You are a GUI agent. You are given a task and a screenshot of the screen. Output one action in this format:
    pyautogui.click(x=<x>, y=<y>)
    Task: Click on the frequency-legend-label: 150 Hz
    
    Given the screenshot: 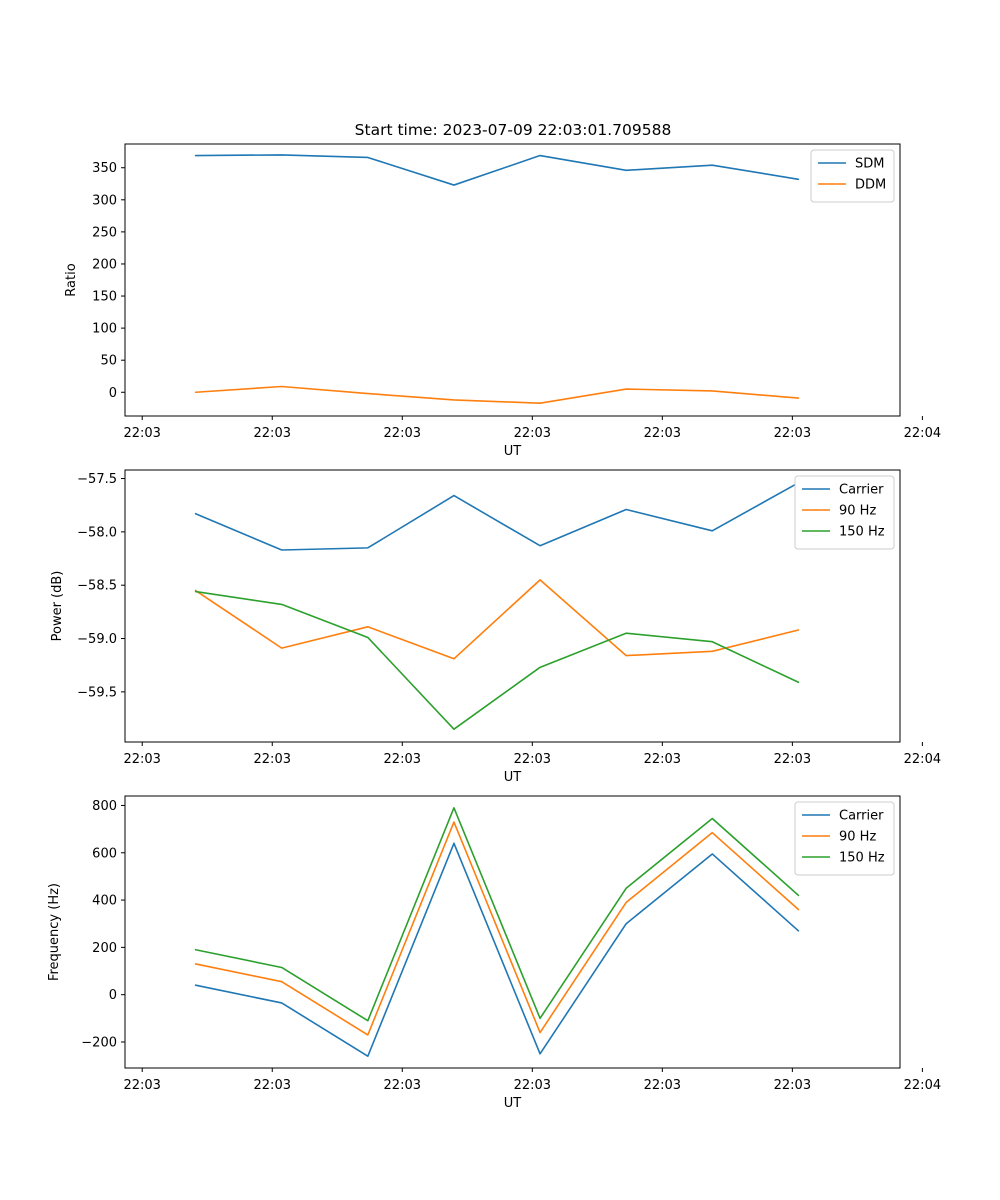 What is the action you would take?
    pyautogui.click(x=862, y=858)
    